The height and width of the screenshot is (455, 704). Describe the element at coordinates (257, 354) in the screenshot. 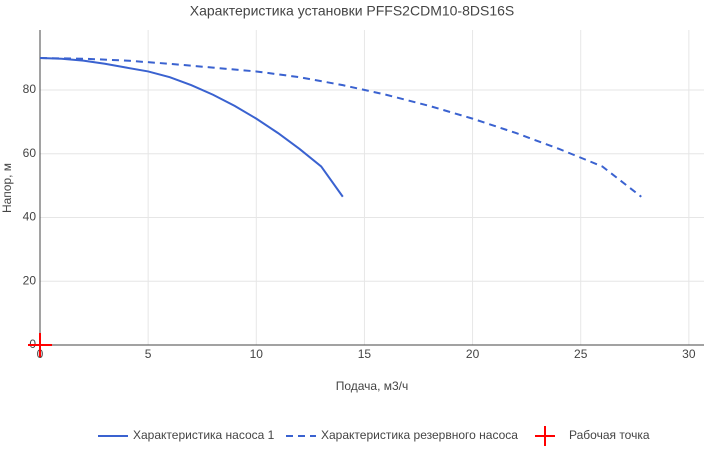

I see `x-tick-label: 10` at that location.